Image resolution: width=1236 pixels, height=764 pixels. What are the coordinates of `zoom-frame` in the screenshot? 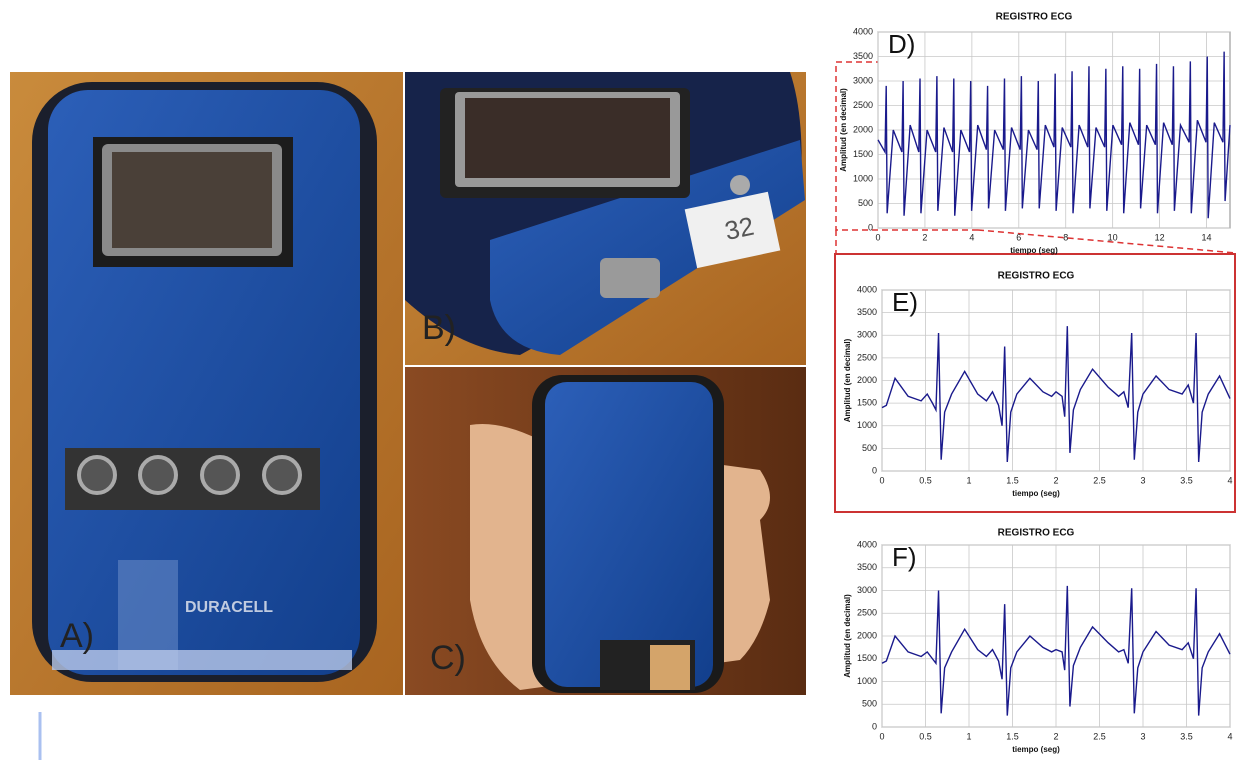 It's located at (1035, 383).